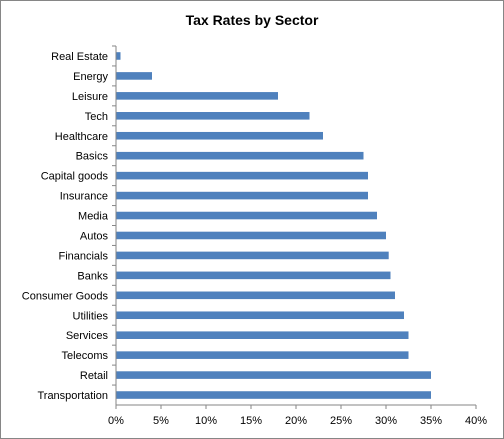  What do you see at coordinates (90, 97) in the screenshot?
I see `category-label-leisure: Leisure` at bounding box center [90, 97].